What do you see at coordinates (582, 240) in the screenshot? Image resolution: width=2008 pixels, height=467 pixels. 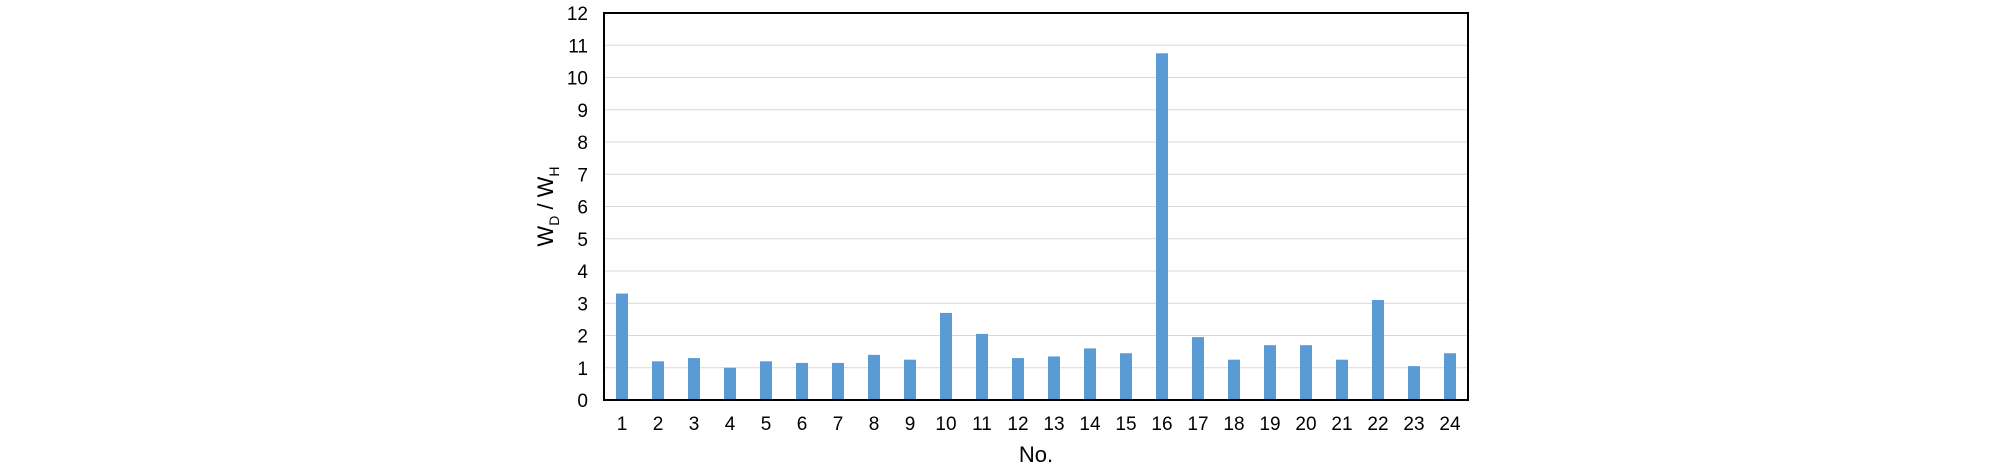 I see `y-tick-label: 5` at bounding box center [582, 240].